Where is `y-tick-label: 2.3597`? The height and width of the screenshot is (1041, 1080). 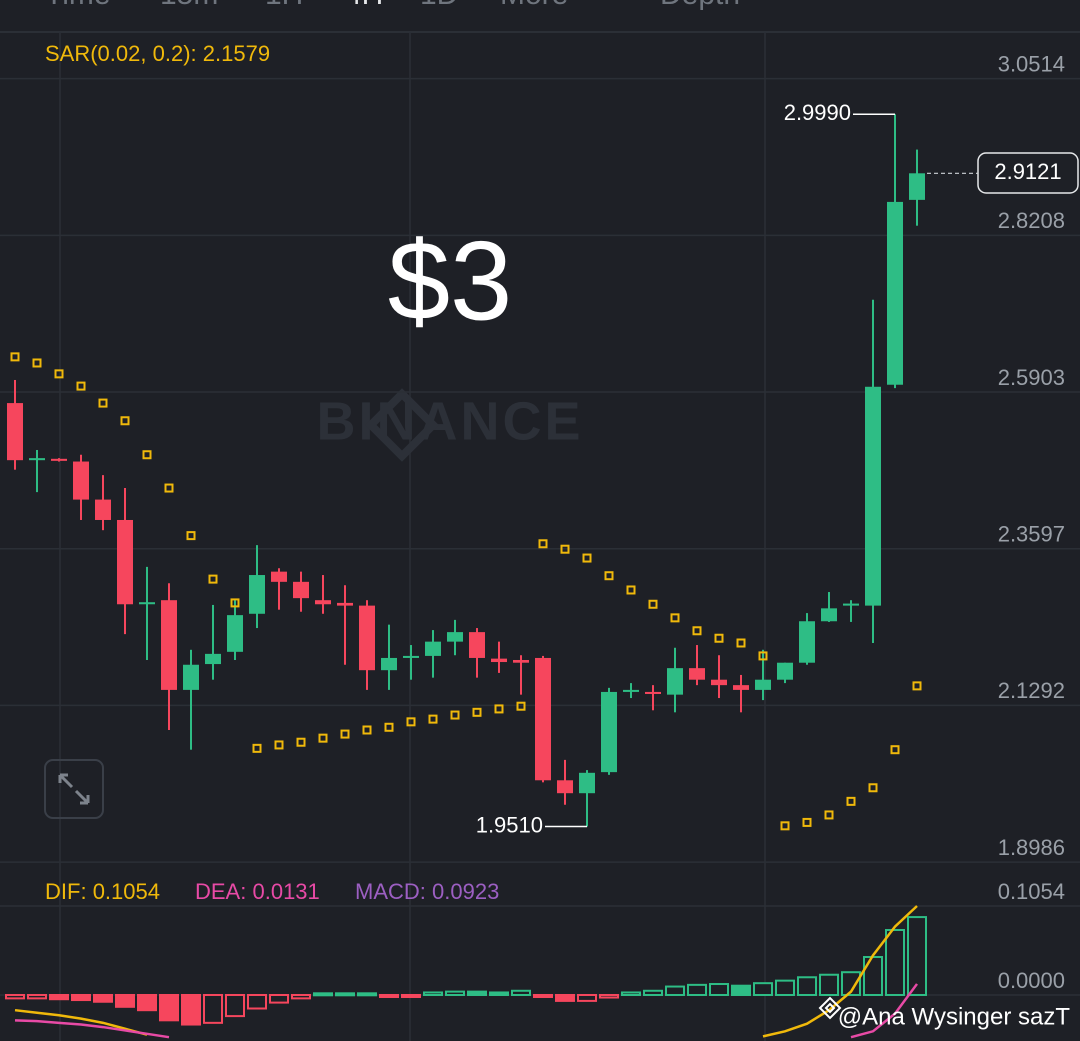 y-tick-label: 2.3597 is located at coordinates (1031, 534).